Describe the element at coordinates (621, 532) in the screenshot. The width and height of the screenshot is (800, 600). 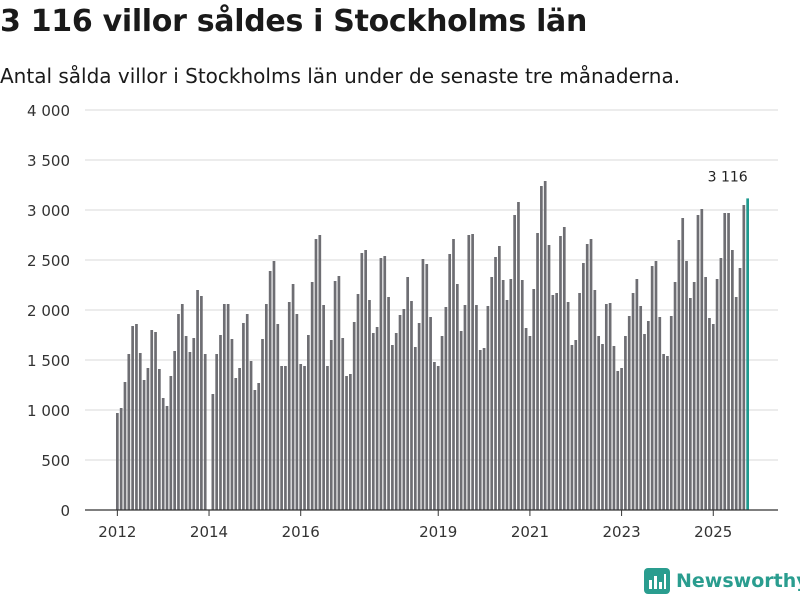
I see `x-tick-label: 2023` at that location.